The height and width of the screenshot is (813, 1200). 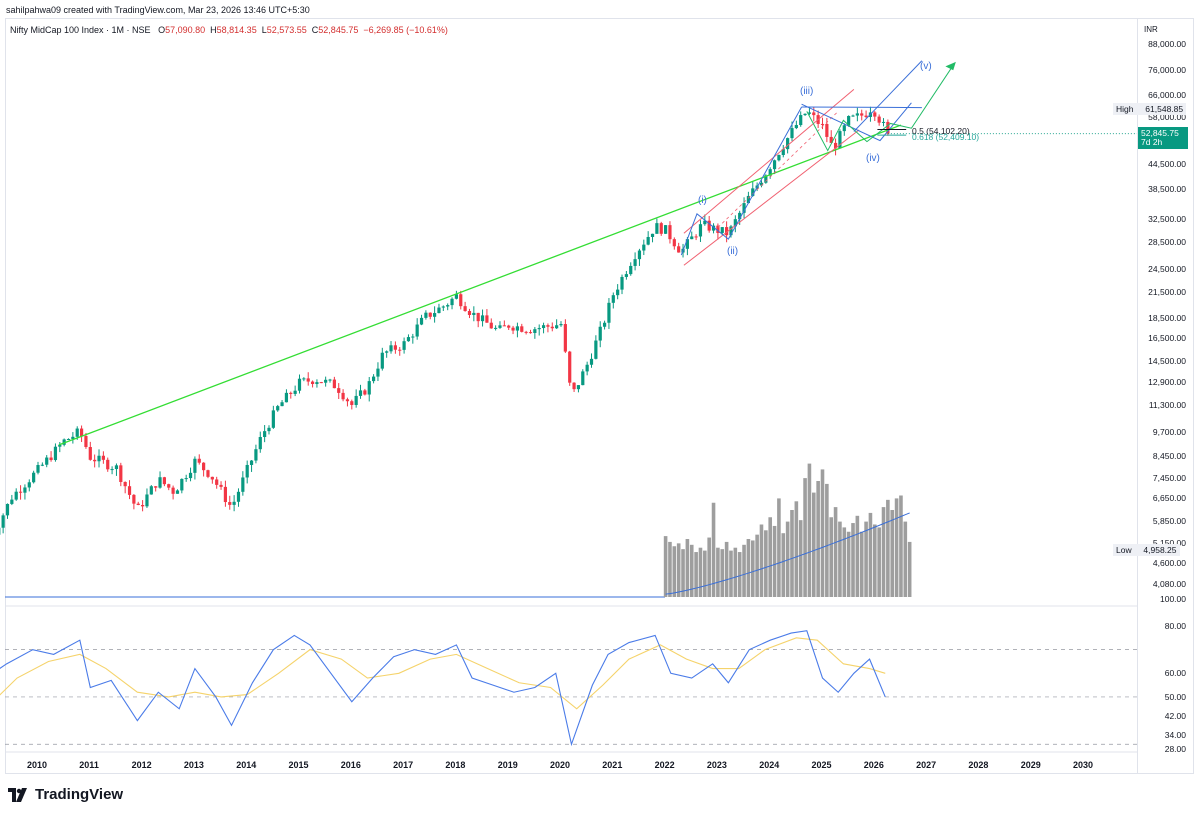 What do you see at coordinates (1167, 291) in the screenshot?
I see `price-tick-label: 21,500.00` at bounding box center [1167, 291].